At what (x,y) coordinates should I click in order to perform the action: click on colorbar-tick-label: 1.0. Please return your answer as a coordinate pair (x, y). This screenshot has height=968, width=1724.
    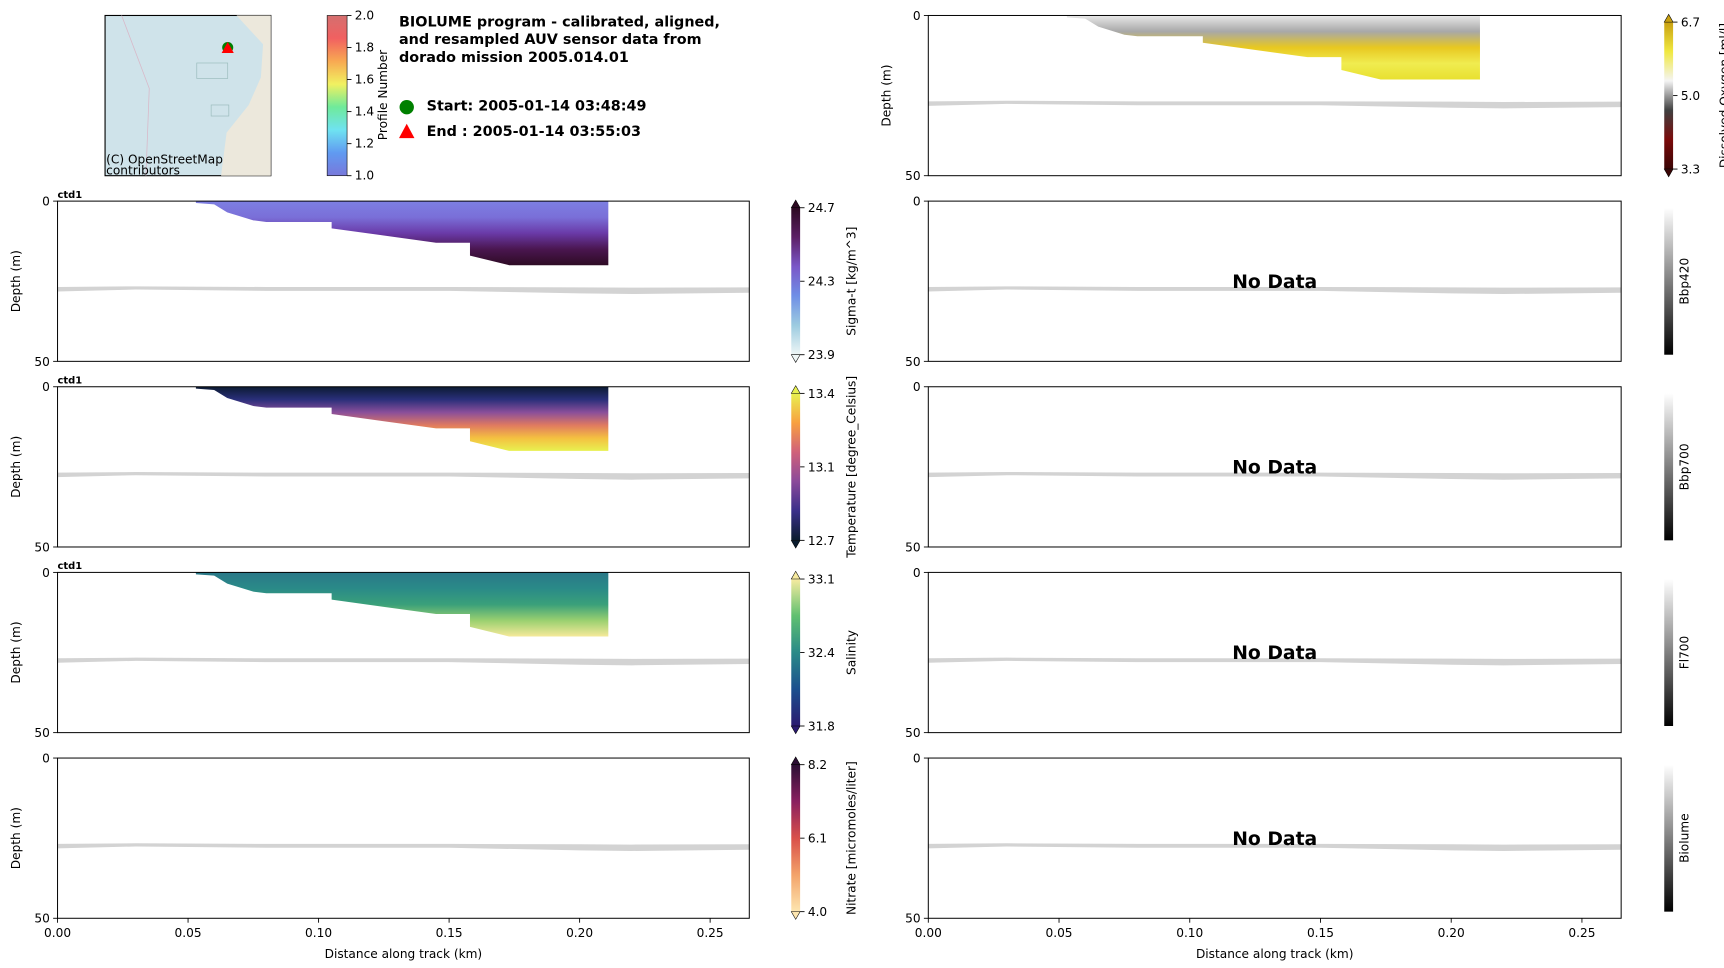
    Looking at the image, I should click on (364, 176).